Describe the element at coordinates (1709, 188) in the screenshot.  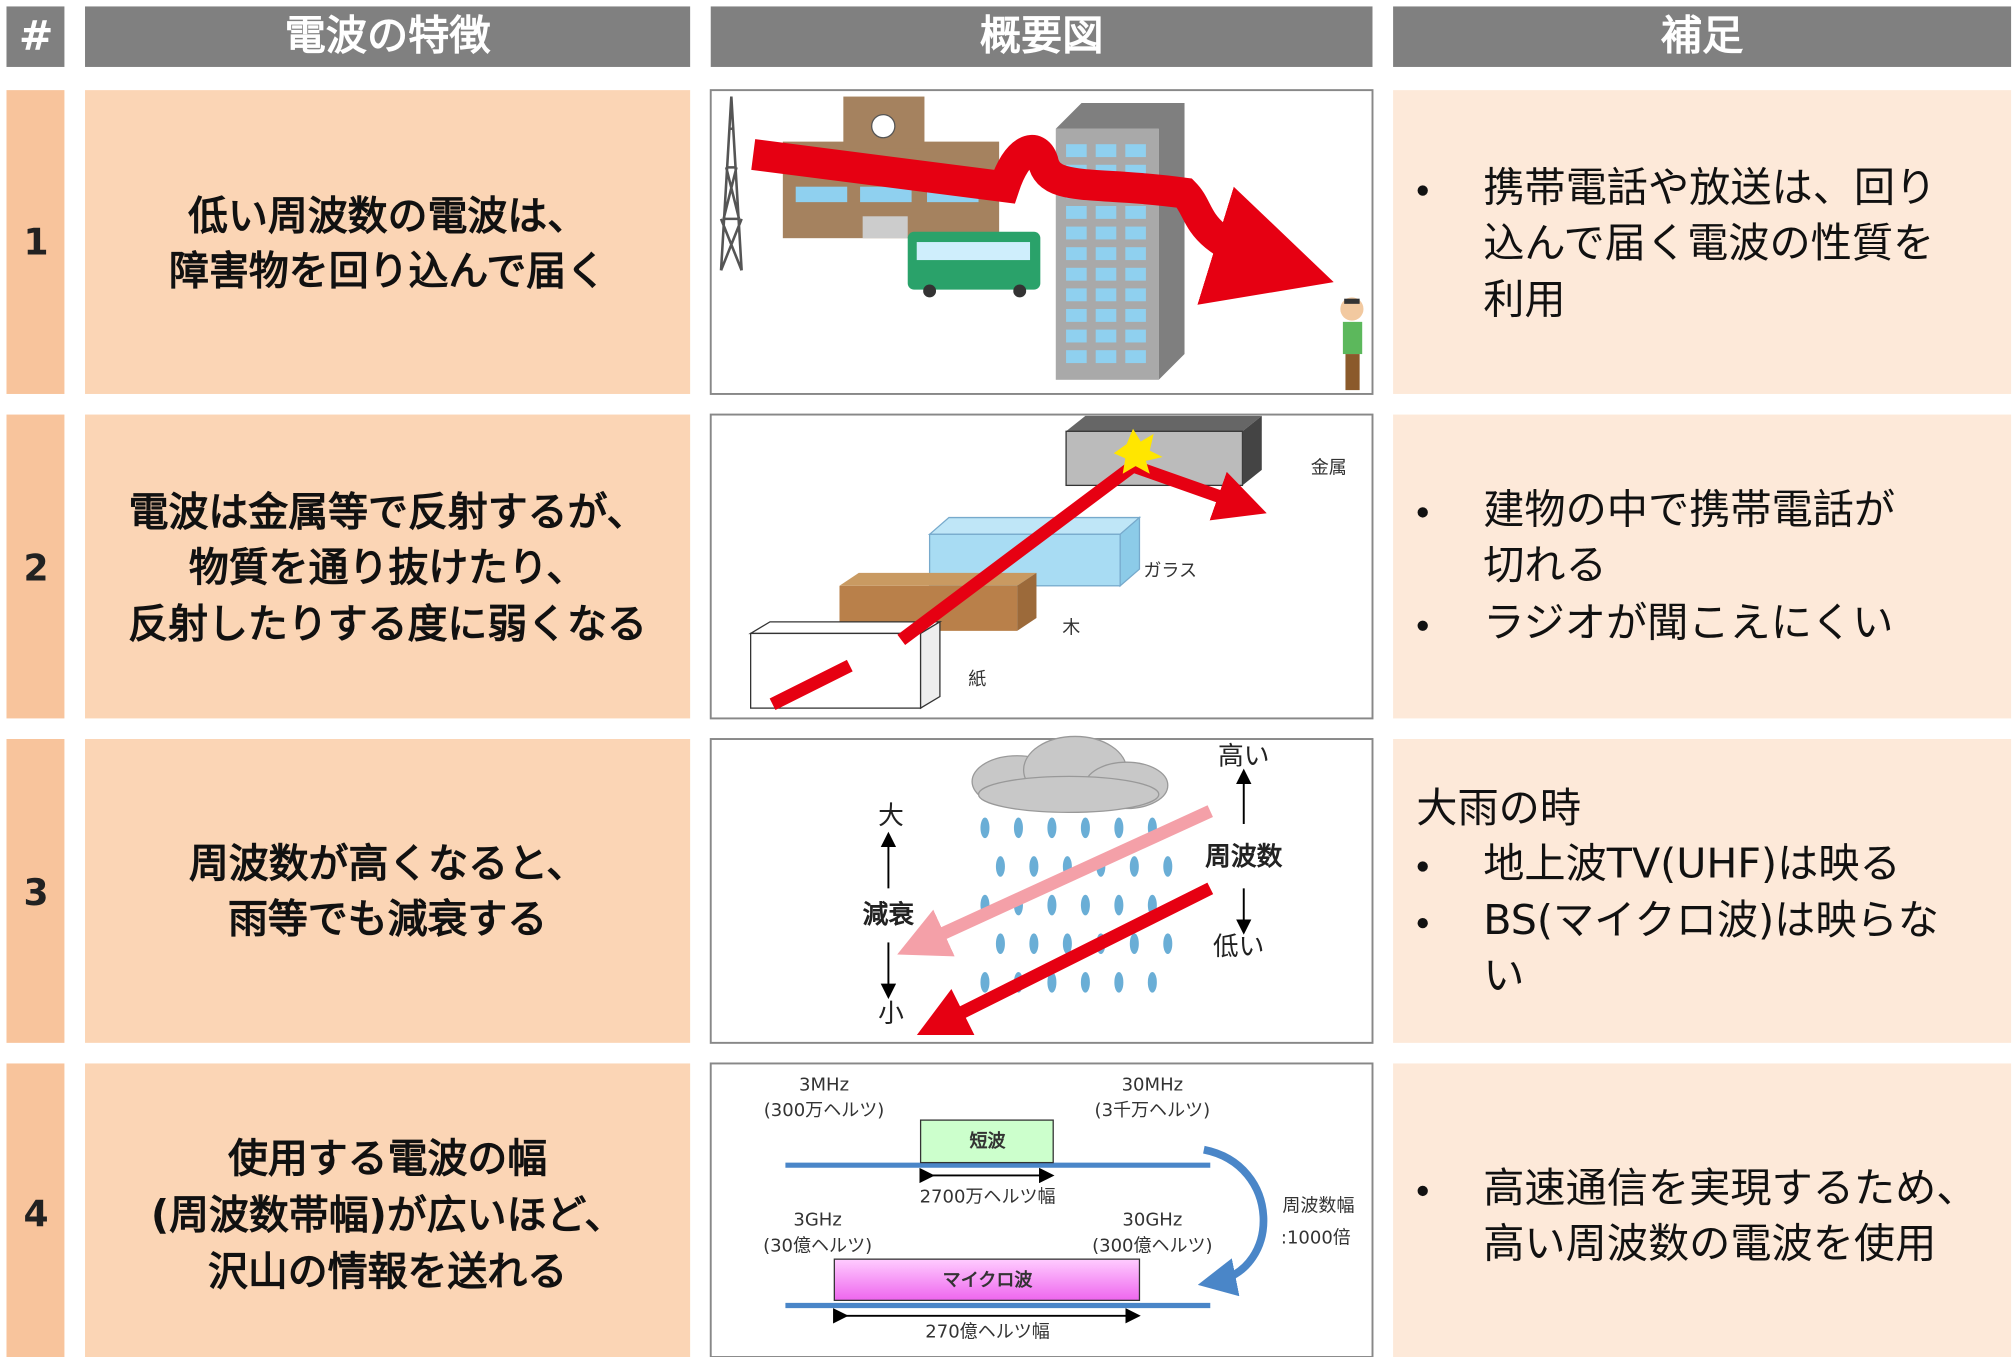
I see `note-text: 携帯電話や放送は、回り` at that location.